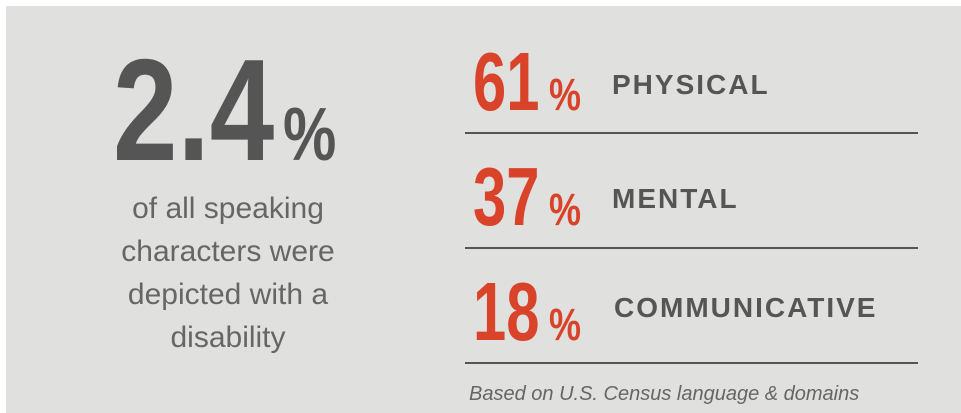 The height and width of the screenshot is (413, 961). Describe the element at coordinates (228, 208) in the screenshot. I see `description-line: of all speaking` at that location.